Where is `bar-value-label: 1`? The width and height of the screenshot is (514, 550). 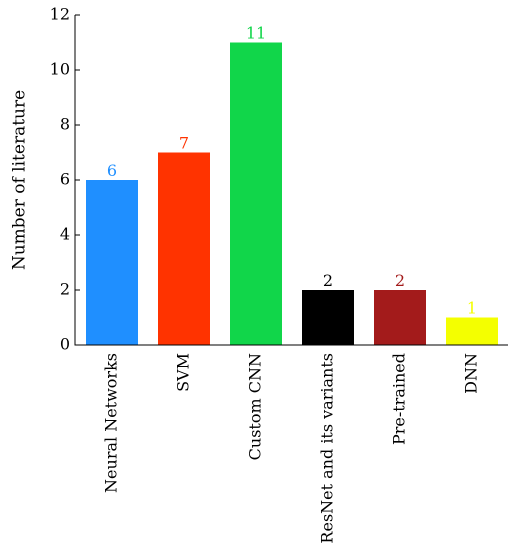
bar-value-label: 1 is located at coordinates (472, 308).